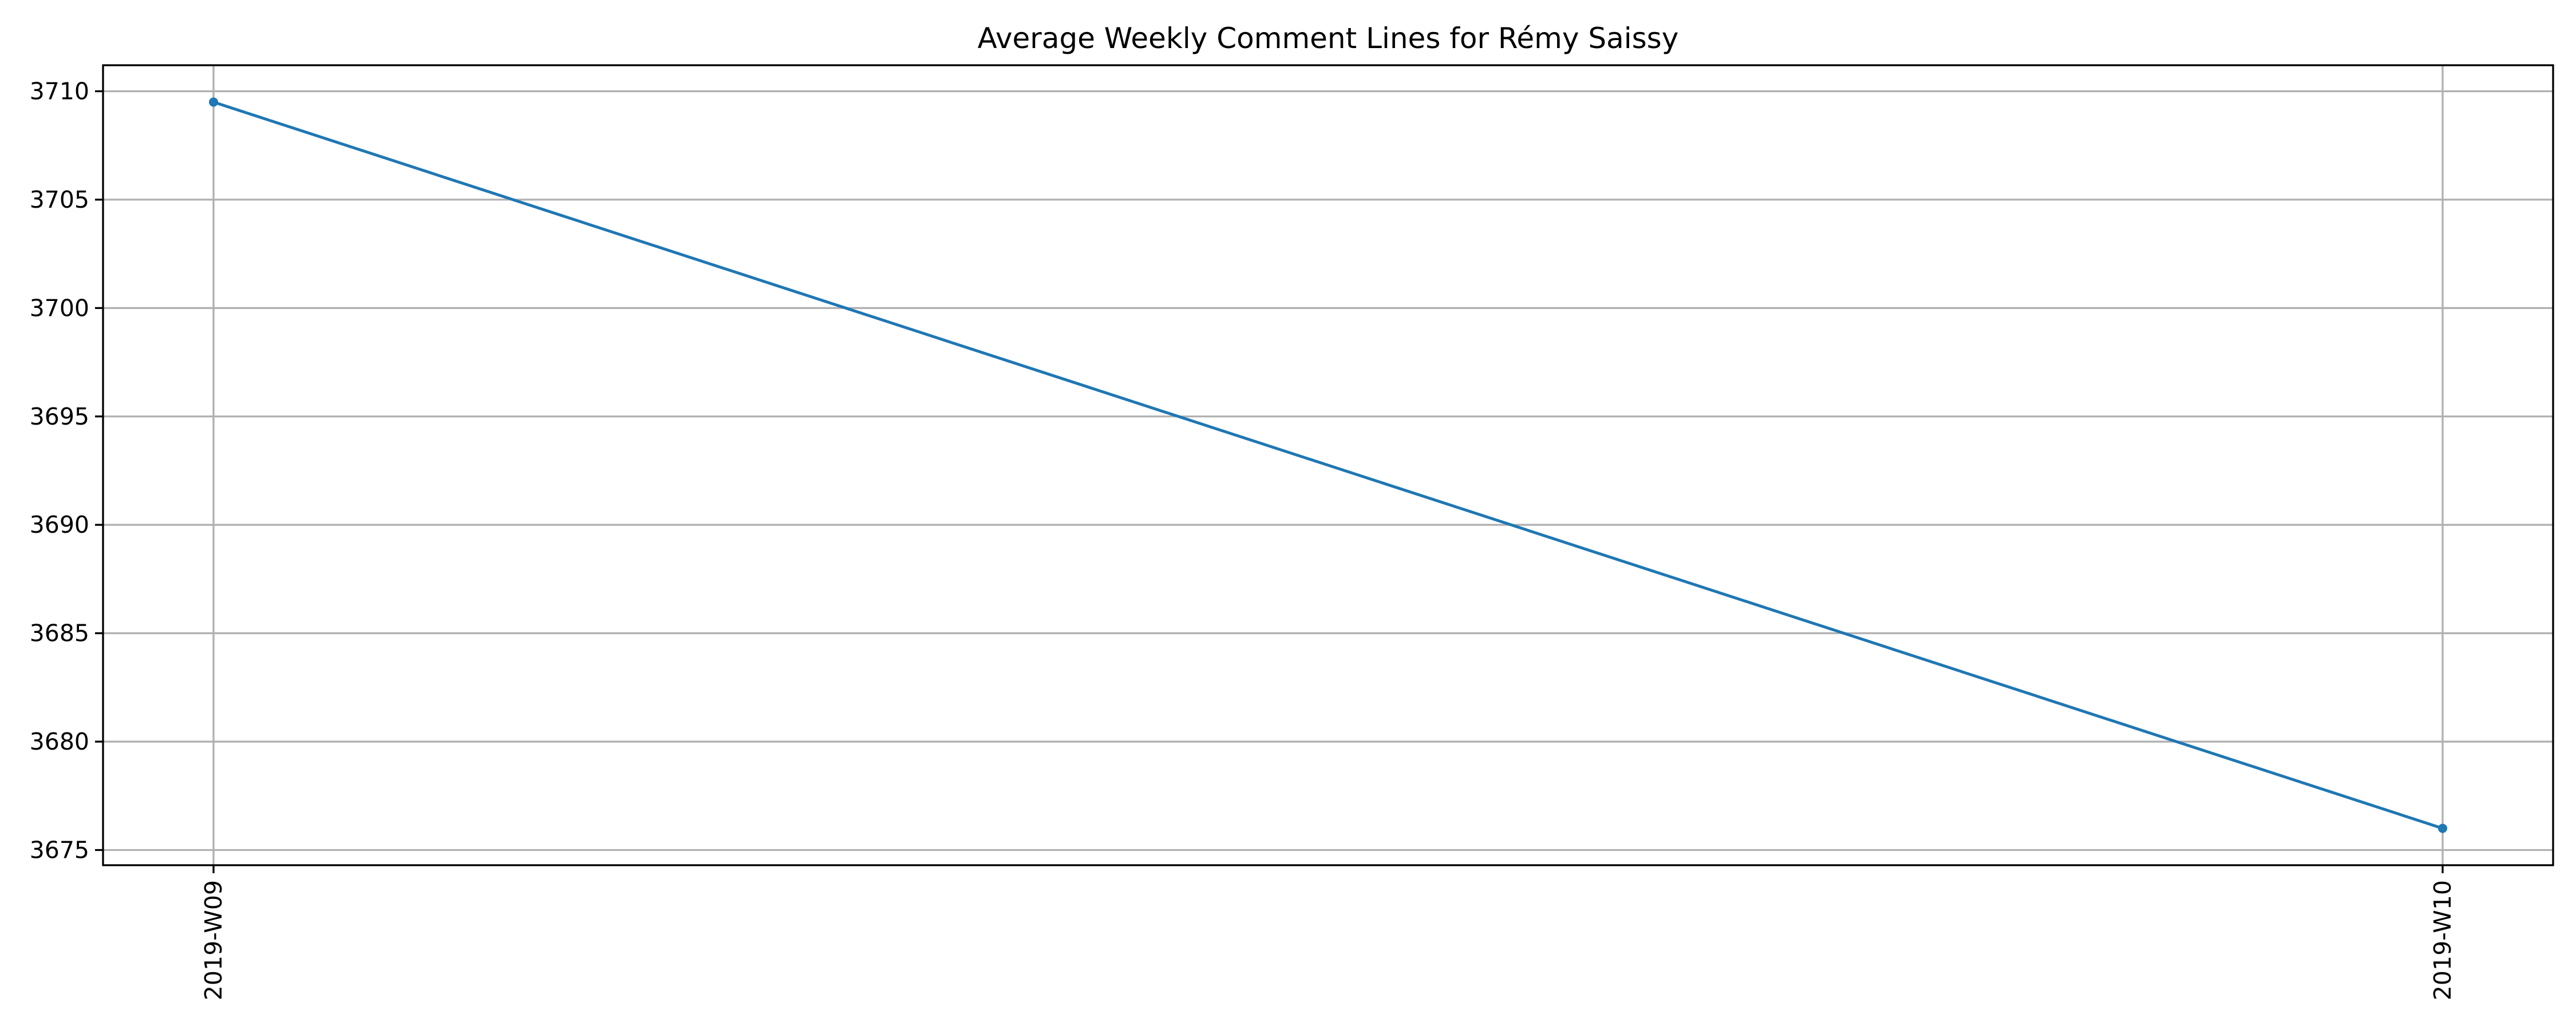  What do you see at coordinates (59, 416) in the screenshot?
I see `y-tick-label: 3695` at bounding box center [59, 416].